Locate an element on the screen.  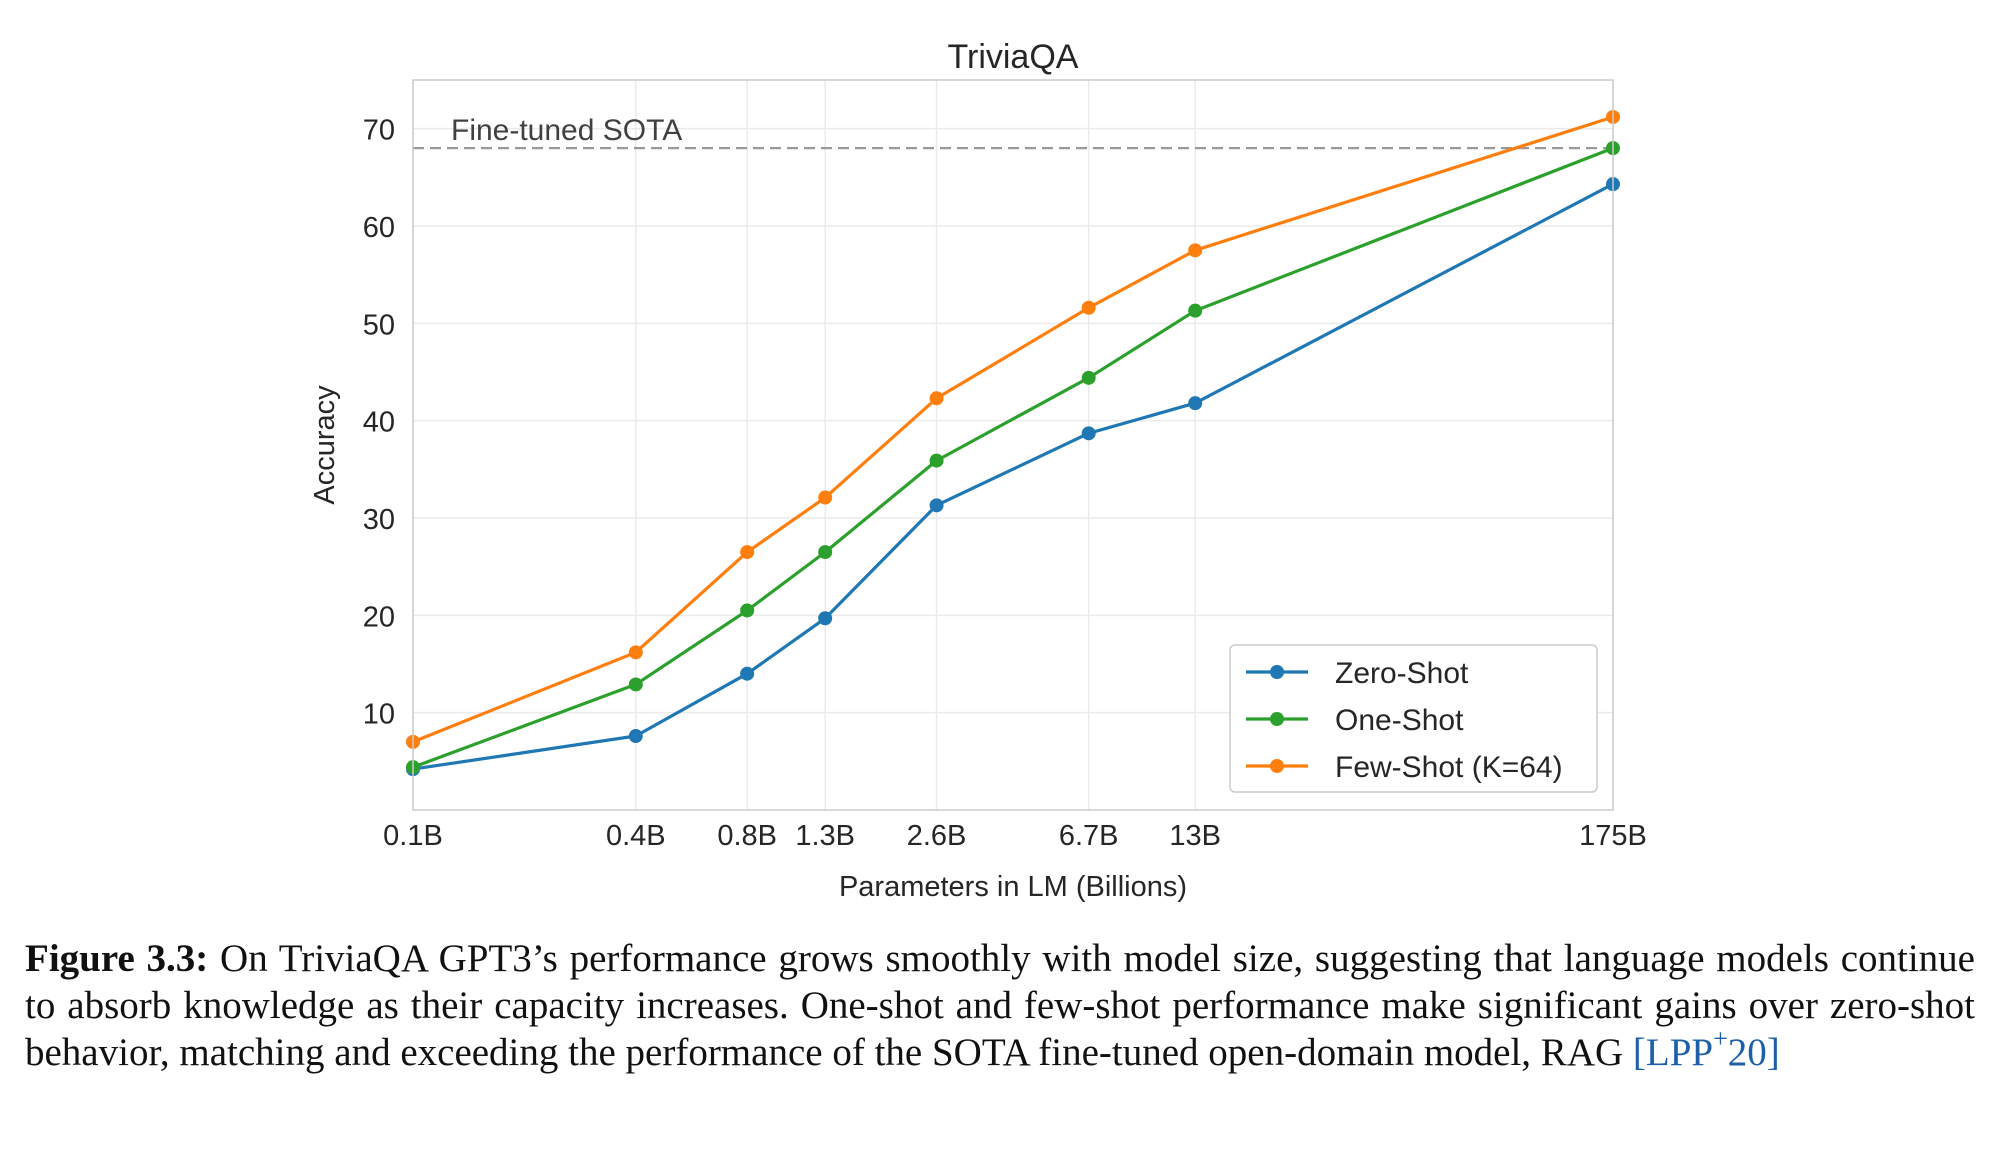
y-tick-label: 70 is located at coordinates (379, 131).